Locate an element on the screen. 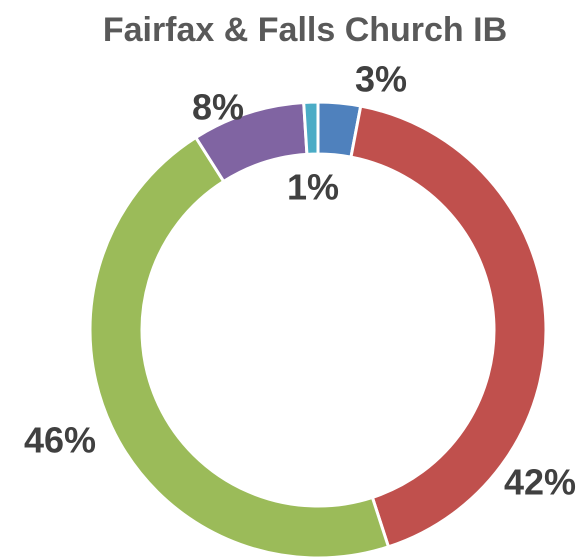 Image resolution: width=585 pixels, height=557 pixels. data-label: 3% is located at coordinates (381, 79).